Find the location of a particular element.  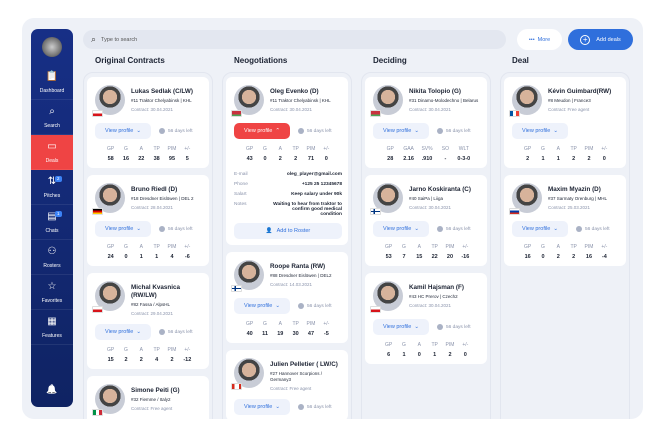

player-team: #82 Fassa / AlpsHL is located at coordinates (151, 304).